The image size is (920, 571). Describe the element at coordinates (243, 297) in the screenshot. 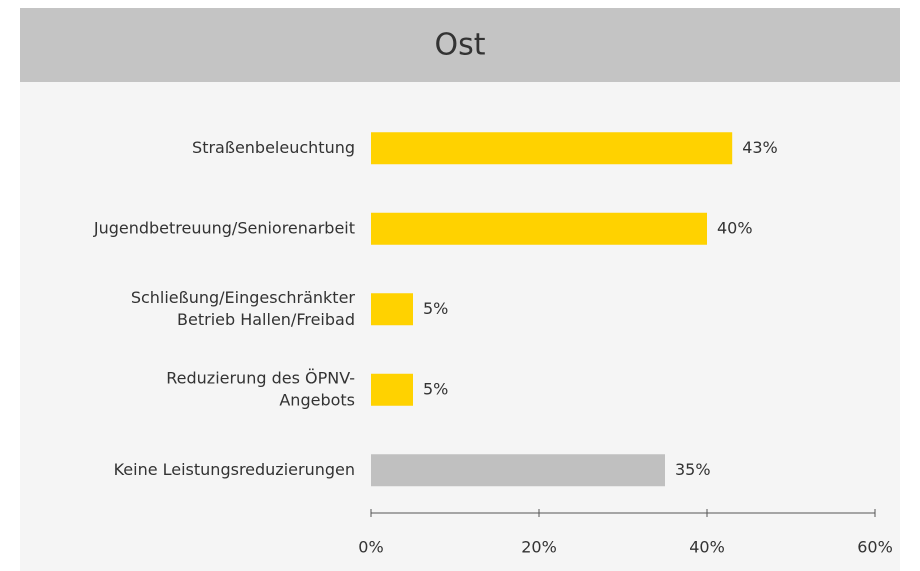

I see `y-tick-label: Schließung/Eingeschränkter` at that location.